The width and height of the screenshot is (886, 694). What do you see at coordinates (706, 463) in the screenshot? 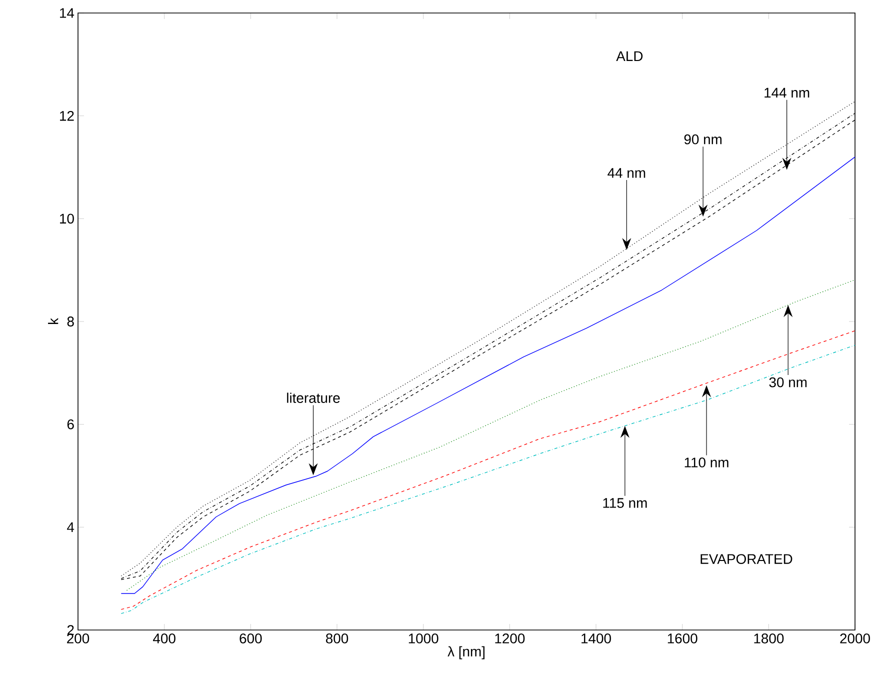
I see `annotation: 110 nm` at bounding box center [706, 463].